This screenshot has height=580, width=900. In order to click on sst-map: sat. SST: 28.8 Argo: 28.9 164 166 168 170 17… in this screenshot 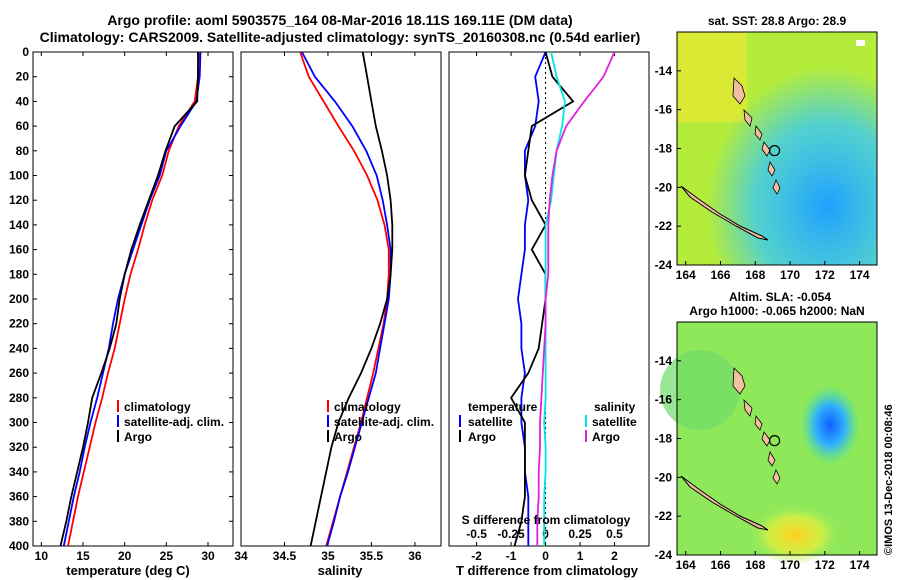, I will do `click(766, 148)`.